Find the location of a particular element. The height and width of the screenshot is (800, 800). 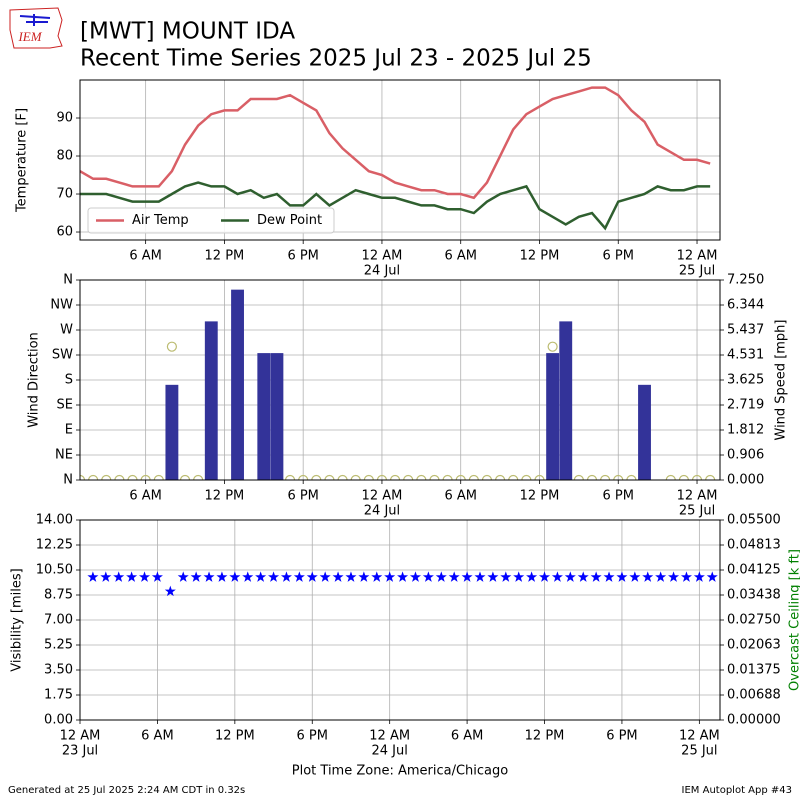

x-tick-sublabel: 23 Jul is located at coordinates (80, 751).